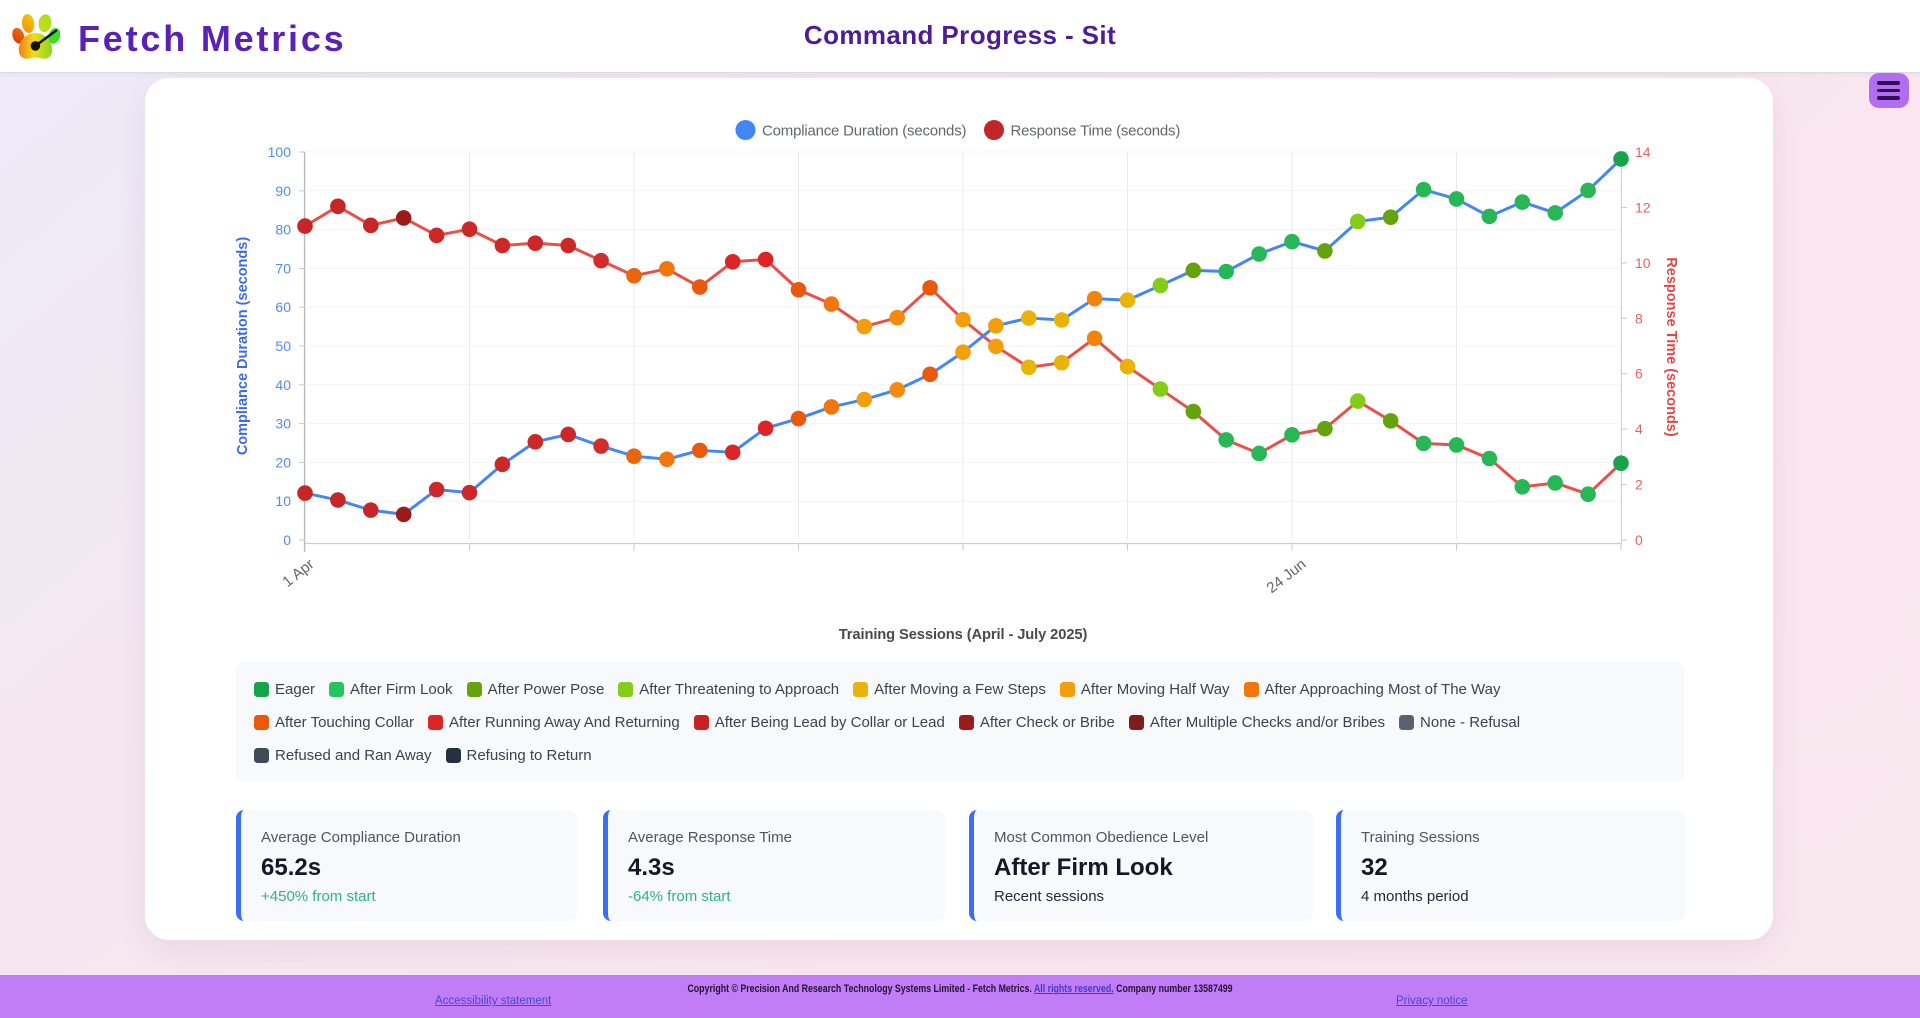 This screenshot has width=1920, height=1018. What do you see at coordinates (1643, 207) in the screenshot?
I see `svg-text: 12` at bounding box center [1643, 207].